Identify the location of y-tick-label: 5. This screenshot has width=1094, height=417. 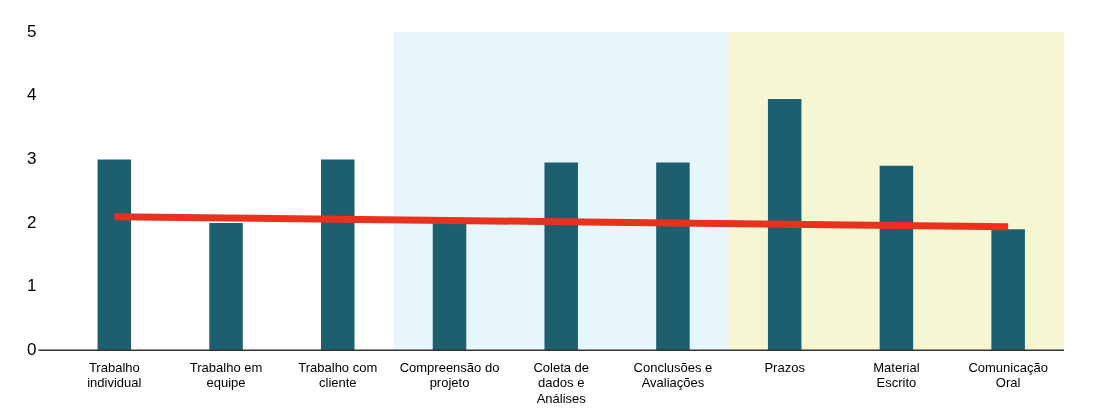
(31, 31).